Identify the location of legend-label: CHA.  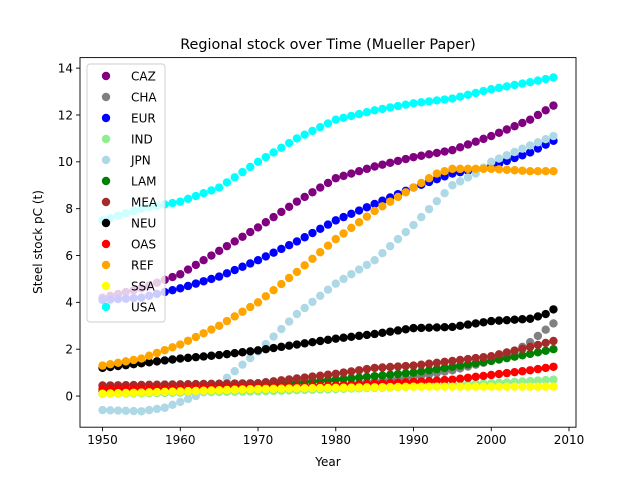
(144, 97).